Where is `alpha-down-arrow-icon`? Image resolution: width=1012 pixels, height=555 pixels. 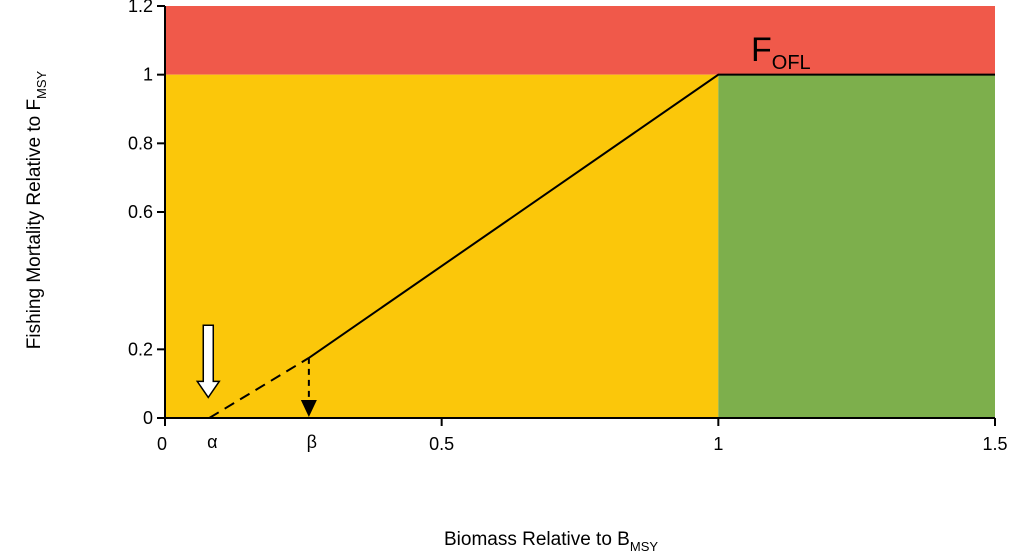 alpha-down-arrow-icon is located at coordinates (208, 361).